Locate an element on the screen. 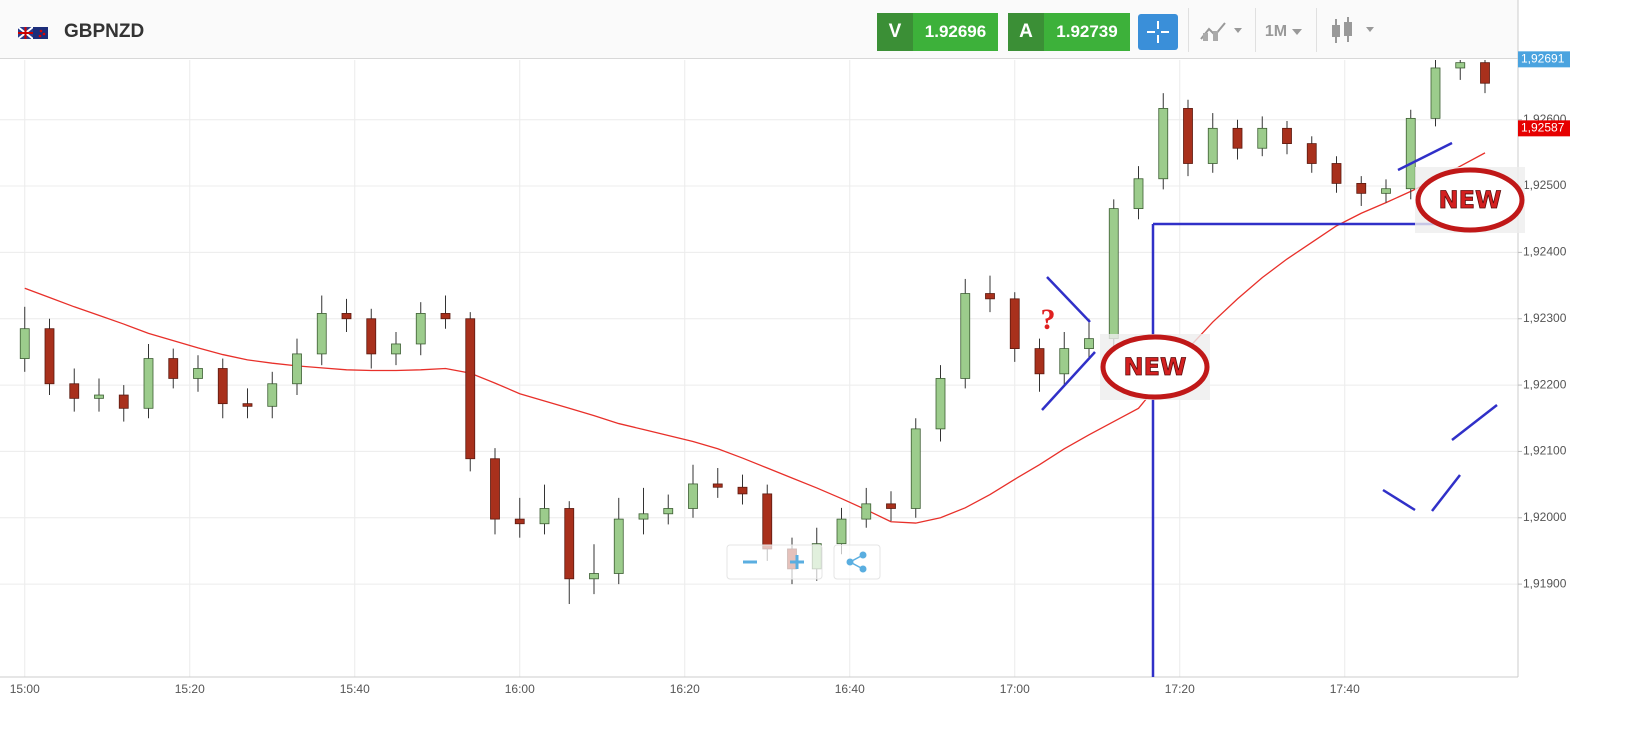 This screenshot has height=733, width=1633. price-marker-label: 1,92587 is located at coordinates (1543, 128).